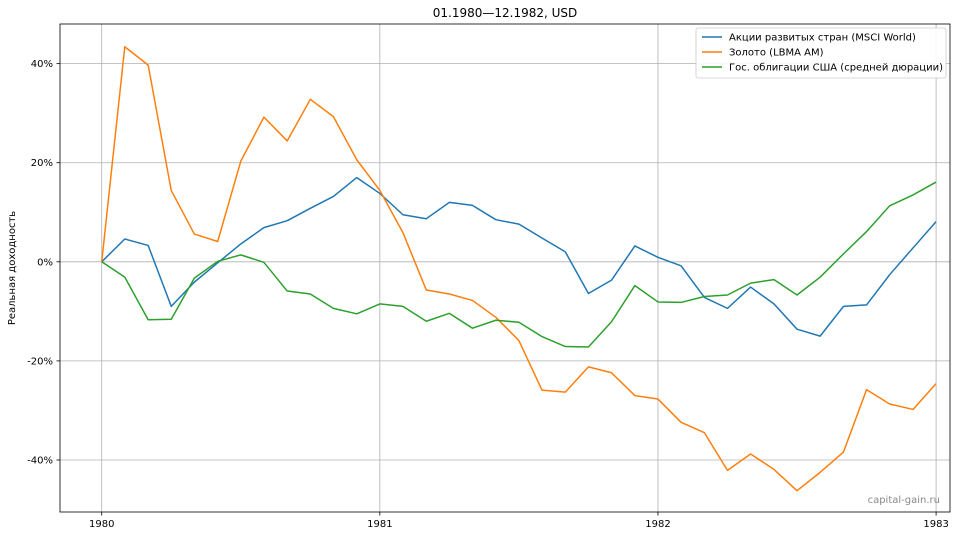  Describe the element at coordinates (935, 524) in the screenshot. I see `x-tick-label: 1983` at that location.